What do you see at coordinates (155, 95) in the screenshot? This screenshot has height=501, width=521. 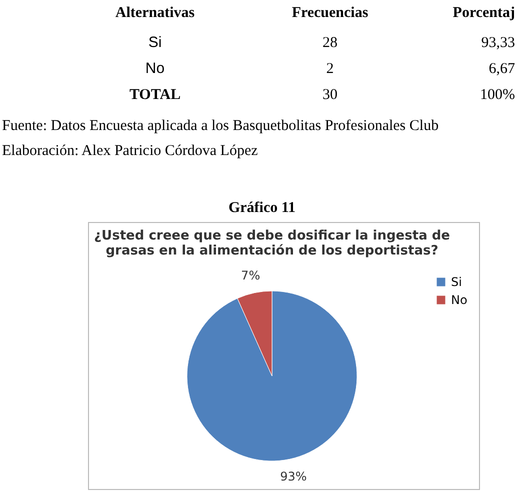 I see `text: TOTAL` at bounding box center [155, 95].